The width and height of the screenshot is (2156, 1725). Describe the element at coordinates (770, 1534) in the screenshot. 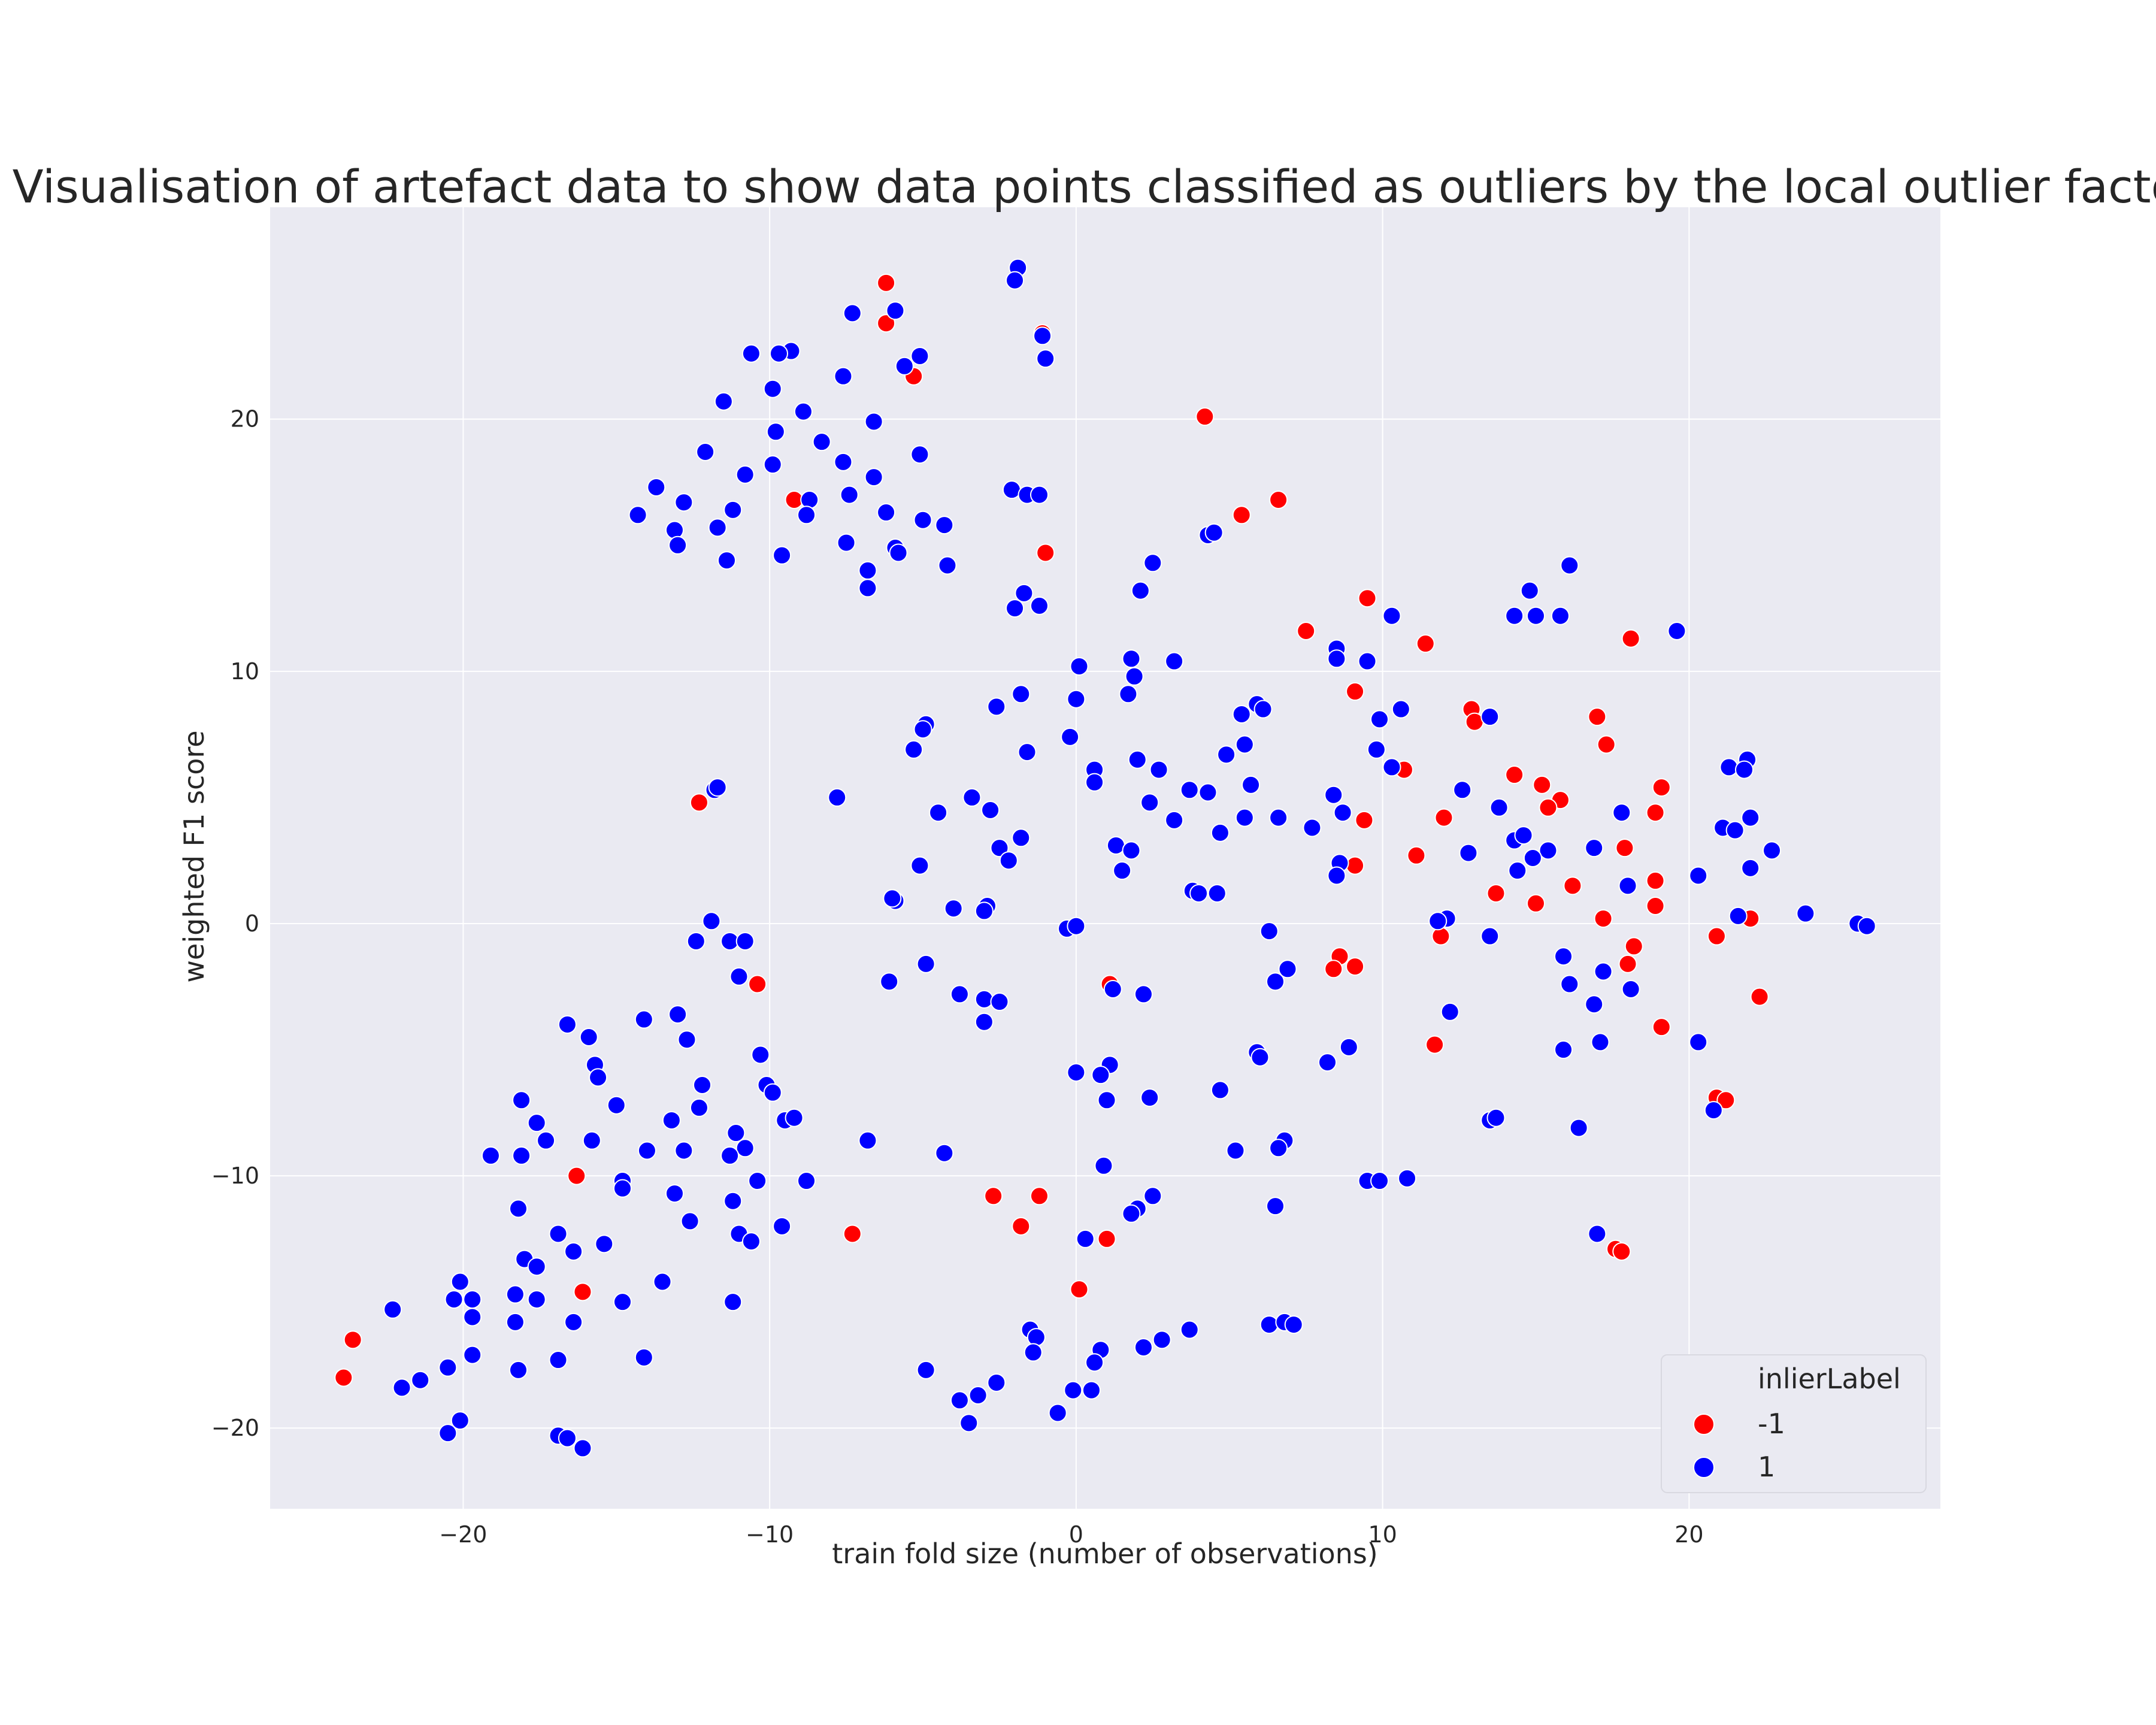

I see `x-tick-label: −10` at that location.